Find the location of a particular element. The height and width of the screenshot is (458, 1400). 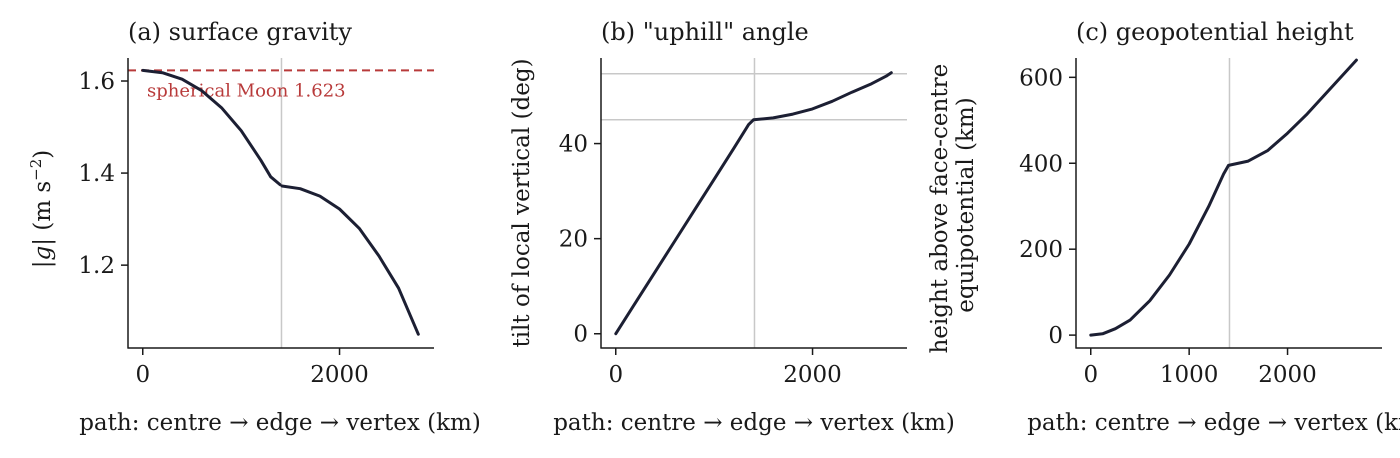

panel-b-xlabel: path: centre → edge → vertex (km) is located at coordinates (754, 423).